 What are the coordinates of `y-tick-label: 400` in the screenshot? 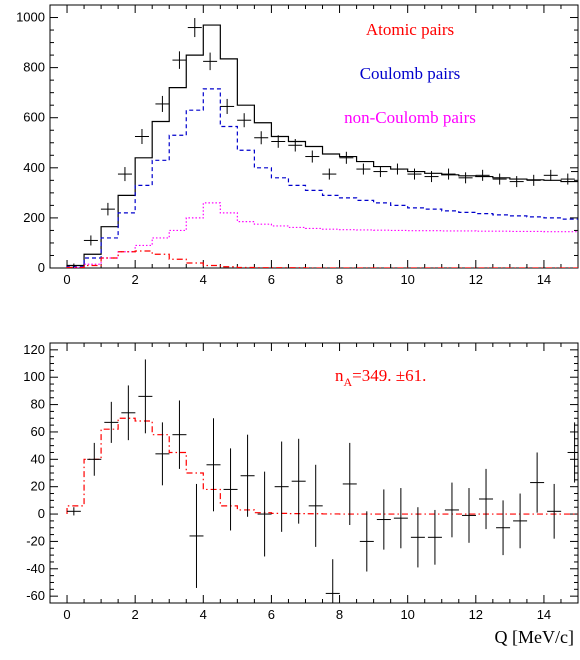 It's located at (34, 167).